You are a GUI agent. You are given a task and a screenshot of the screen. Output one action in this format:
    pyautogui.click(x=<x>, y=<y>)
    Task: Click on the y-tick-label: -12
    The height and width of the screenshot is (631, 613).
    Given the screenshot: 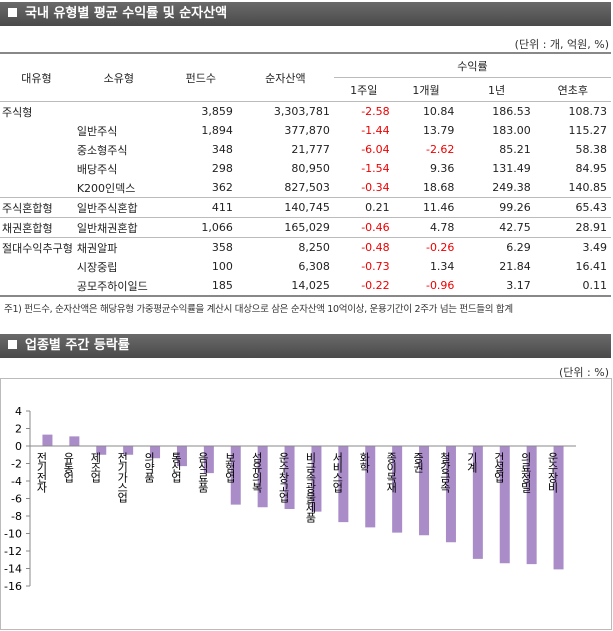 What is the action you would take?
    pyautogui.click(x=13, y=551)
    